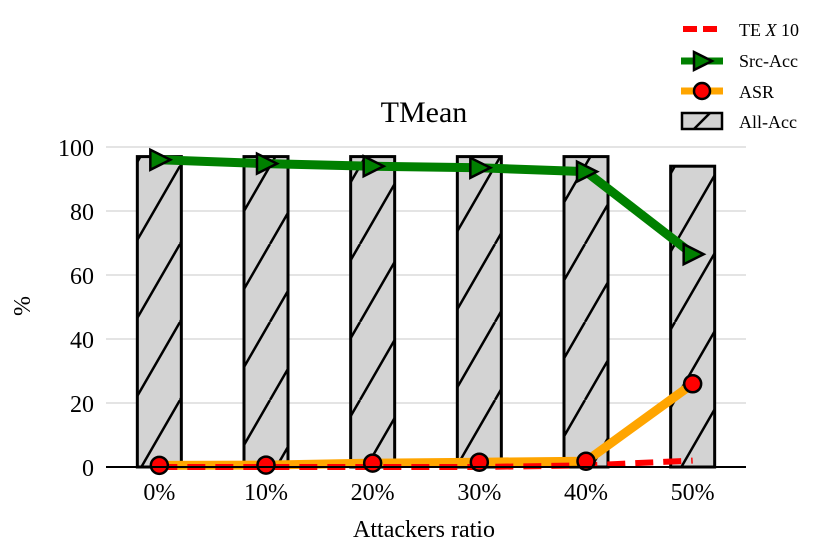  What do you see at coordinates (756, 92) in the screenshot?
I see `legend-label-asr: ASR` at bounding box center [756, 92].